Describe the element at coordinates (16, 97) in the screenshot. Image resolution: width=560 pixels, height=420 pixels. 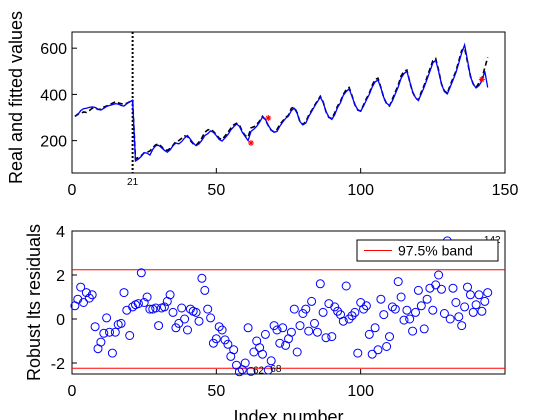
I see `top-y-axis-label: Real and fitted values` at that location.